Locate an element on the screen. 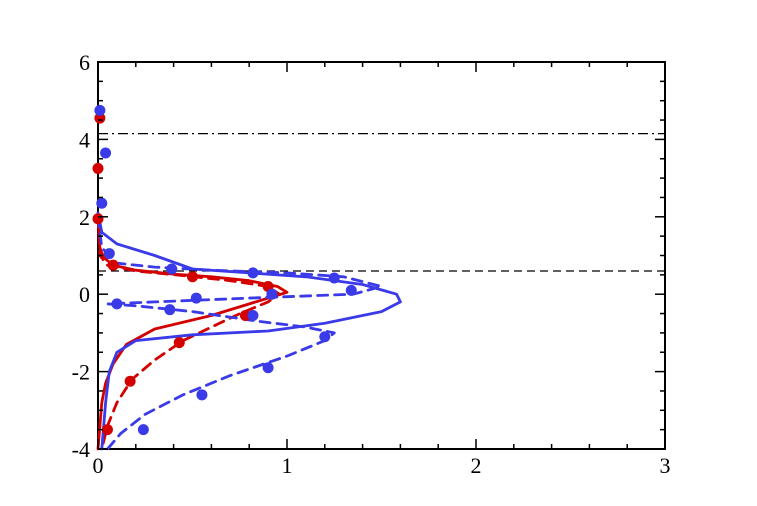 Image resolution: width=757 pixels, height=506 pixels. y-tick-label: -4 is located at coordinates (81, 449).